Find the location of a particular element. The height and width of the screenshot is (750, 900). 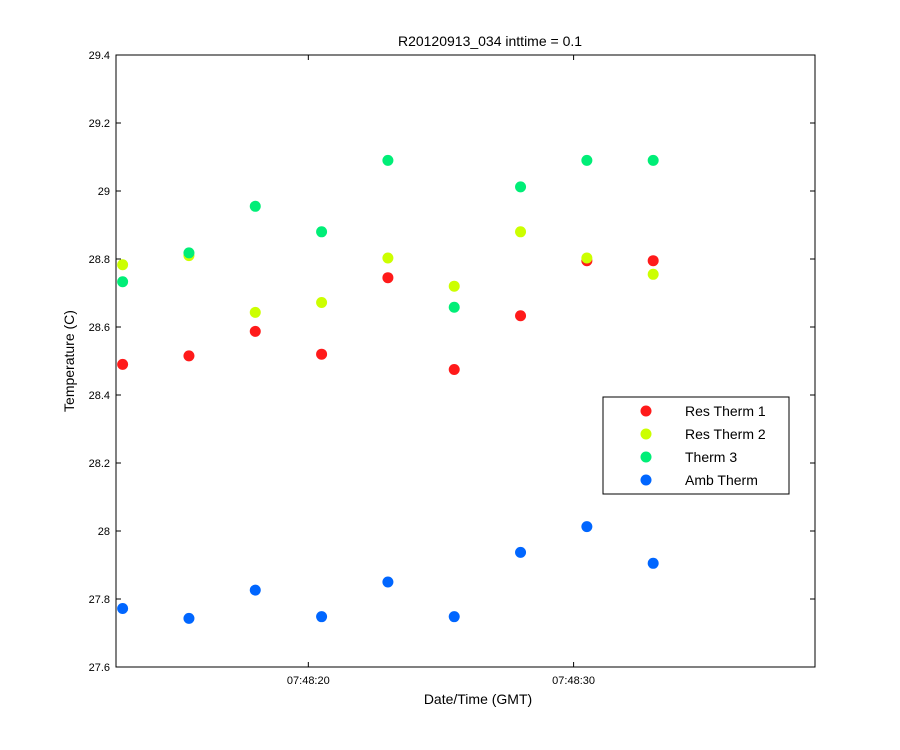

y-tick-label: 28.8 is located at coordinates (99, 260).